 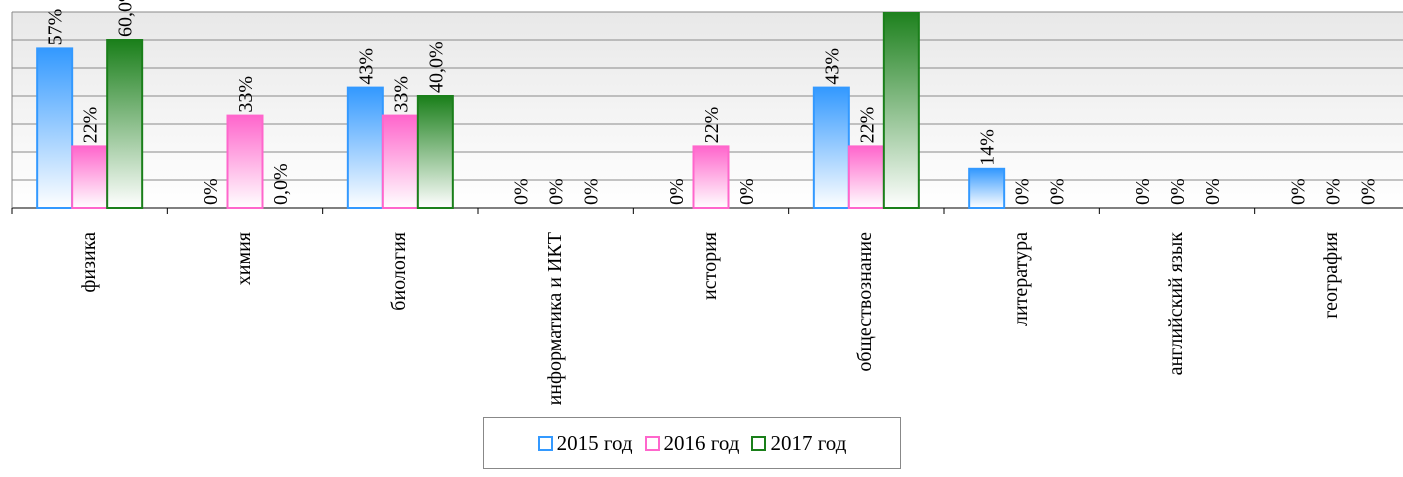 I want to click on legend-item: 2017 год, so click(x=798, y=443).